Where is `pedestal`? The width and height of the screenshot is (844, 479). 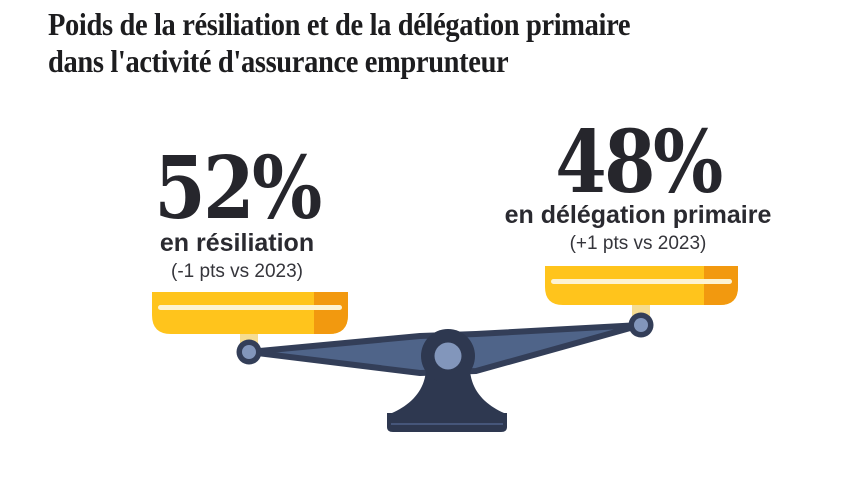 pedestal is located at coordinates (447, 380).